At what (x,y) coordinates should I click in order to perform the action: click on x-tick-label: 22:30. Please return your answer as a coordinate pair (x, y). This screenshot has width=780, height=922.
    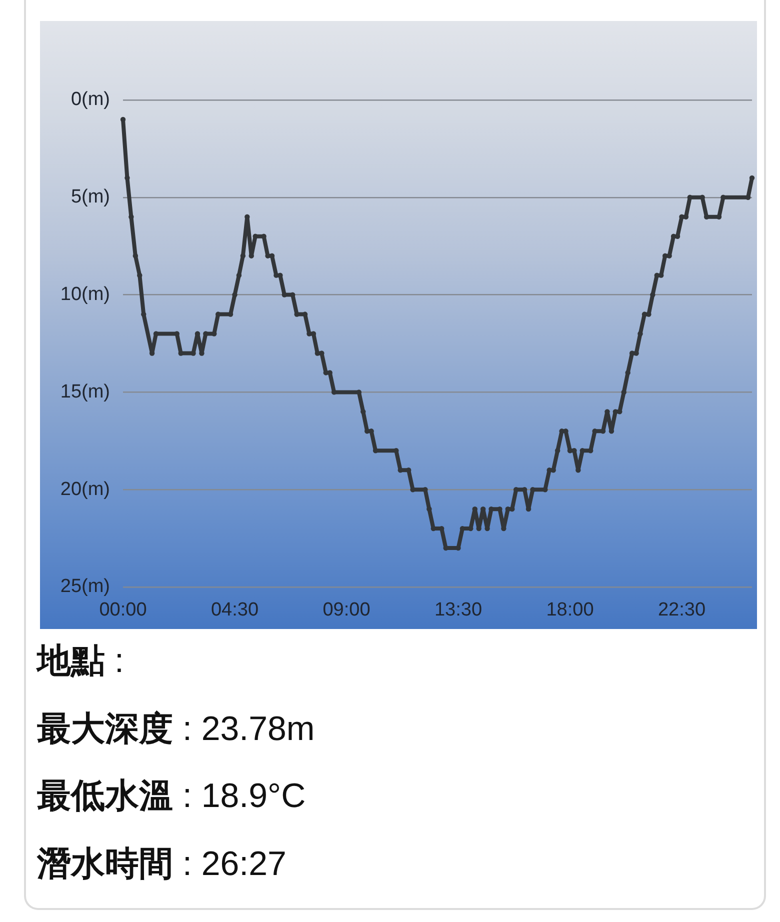
    Looking at the image, I should click on (682, 610).